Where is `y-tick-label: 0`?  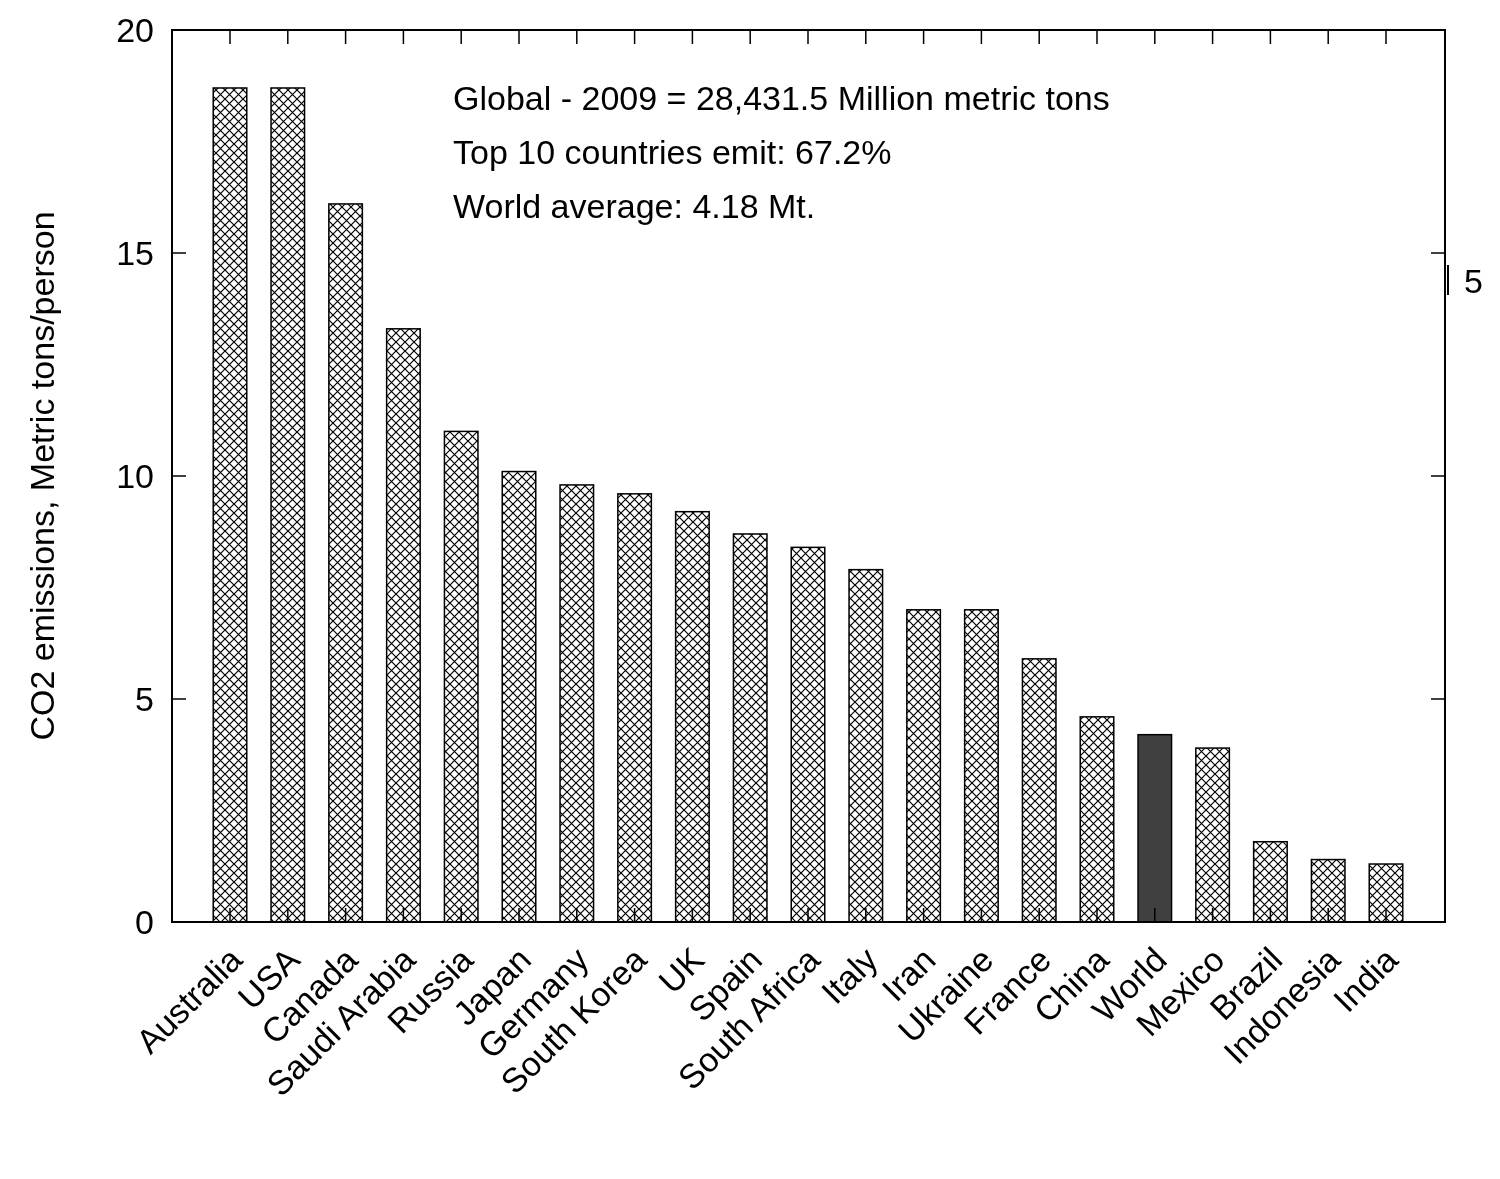
y-tick-label: 0 is located at coordinates (144, 921).